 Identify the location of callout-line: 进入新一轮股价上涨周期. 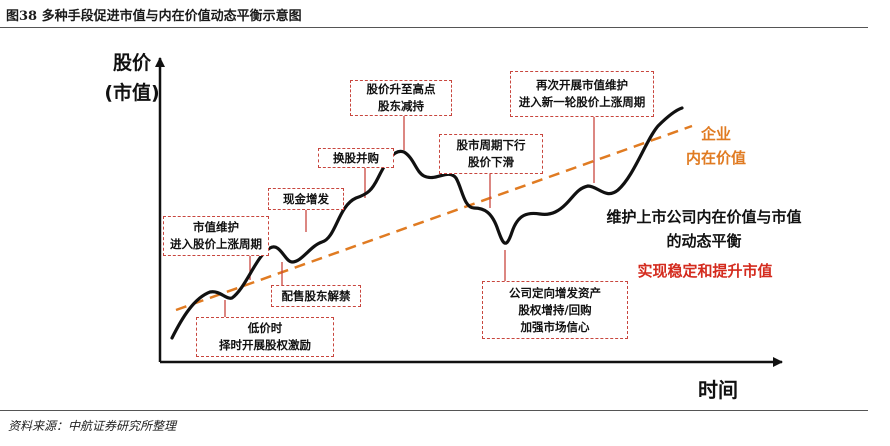
(582, 102).